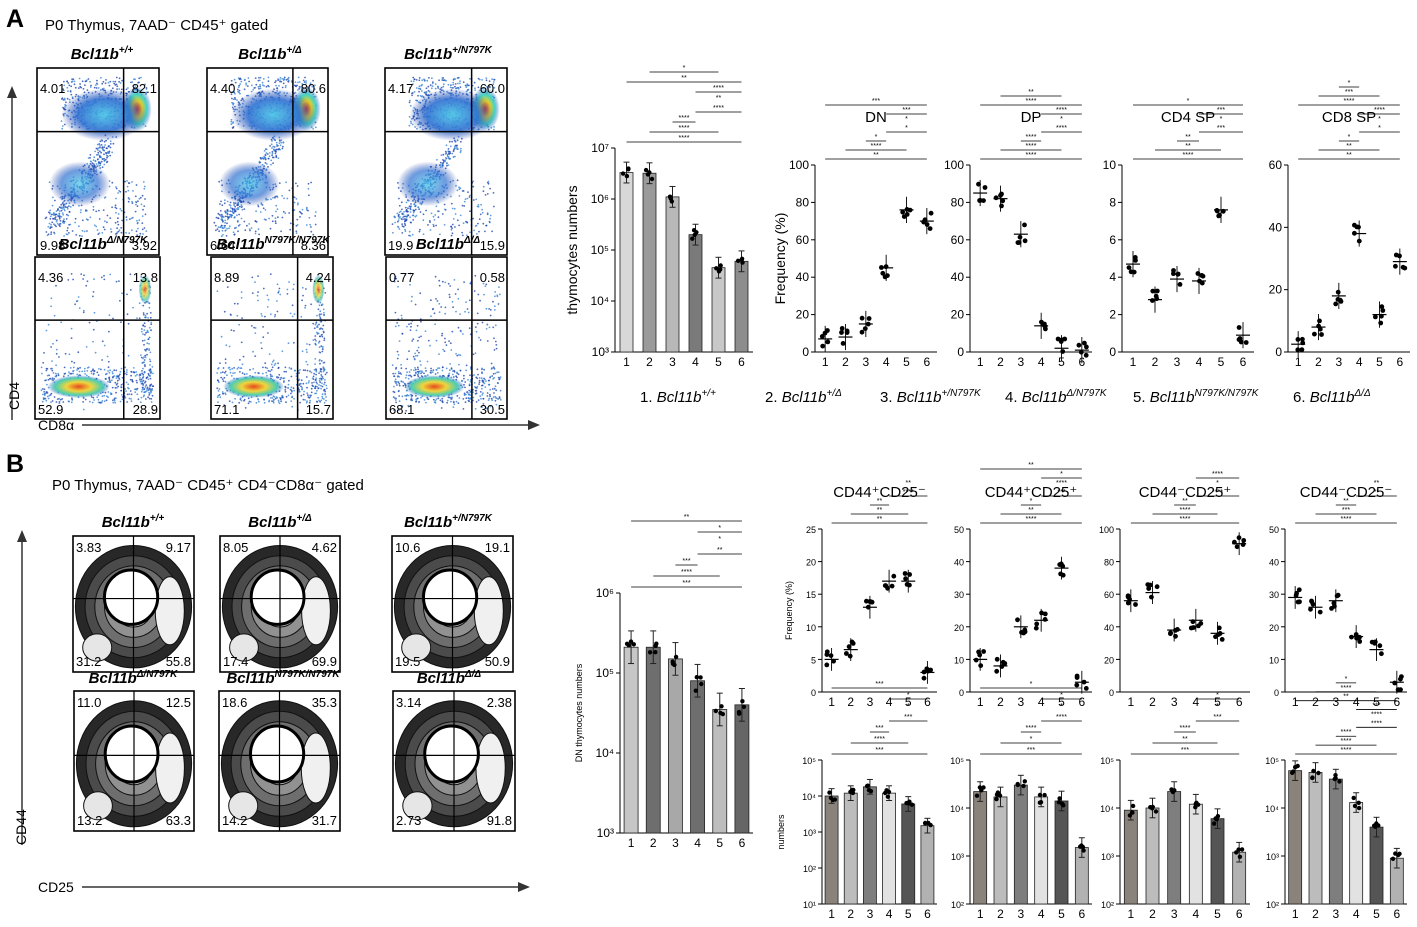  I want to click on quadrant-upper-left: 11.0, so click(89, 702).